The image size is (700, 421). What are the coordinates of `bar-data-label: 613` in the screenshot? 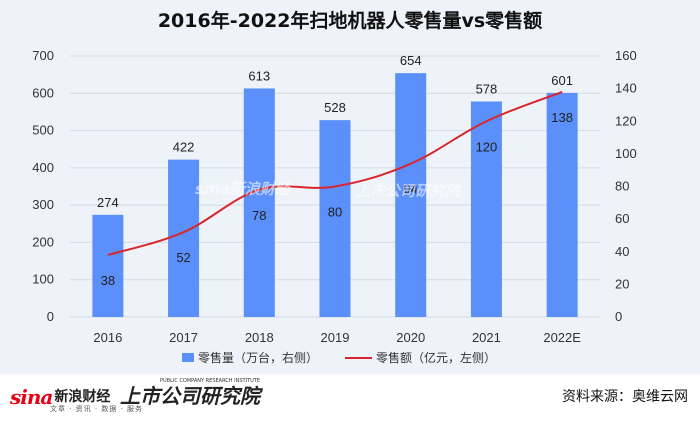 It's located at (259, 75).